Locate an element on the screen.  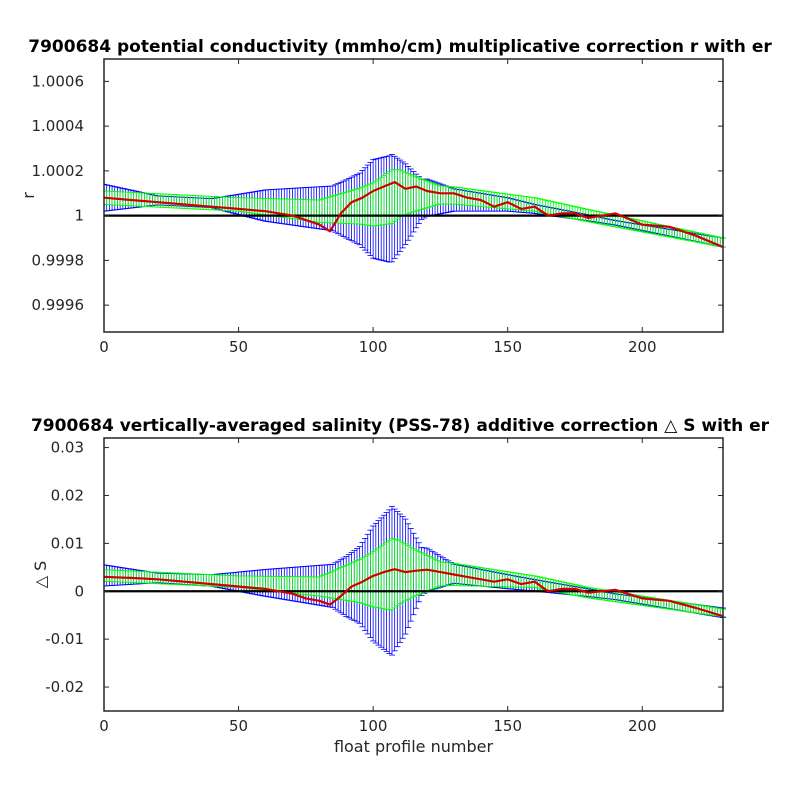
y-tick-label: 1.0002 is located at coordinates (58, 171).